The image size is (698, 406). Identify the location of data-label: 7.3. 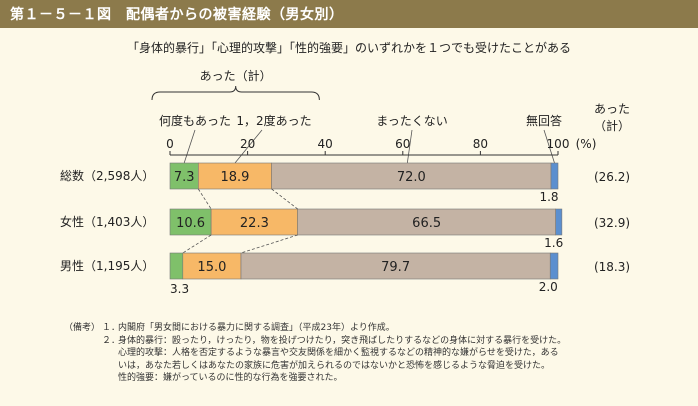
(184, 177).